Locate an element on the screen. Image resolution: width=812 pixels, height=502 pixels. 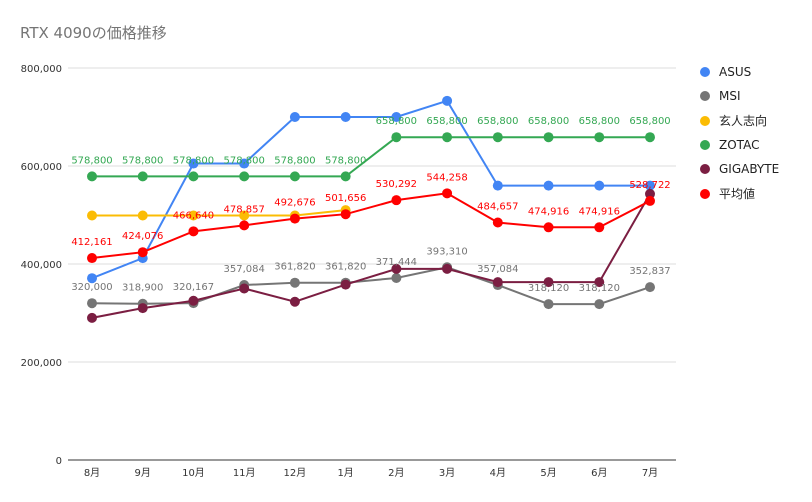
legend-item: MSI is located at coordinates (739, 96).